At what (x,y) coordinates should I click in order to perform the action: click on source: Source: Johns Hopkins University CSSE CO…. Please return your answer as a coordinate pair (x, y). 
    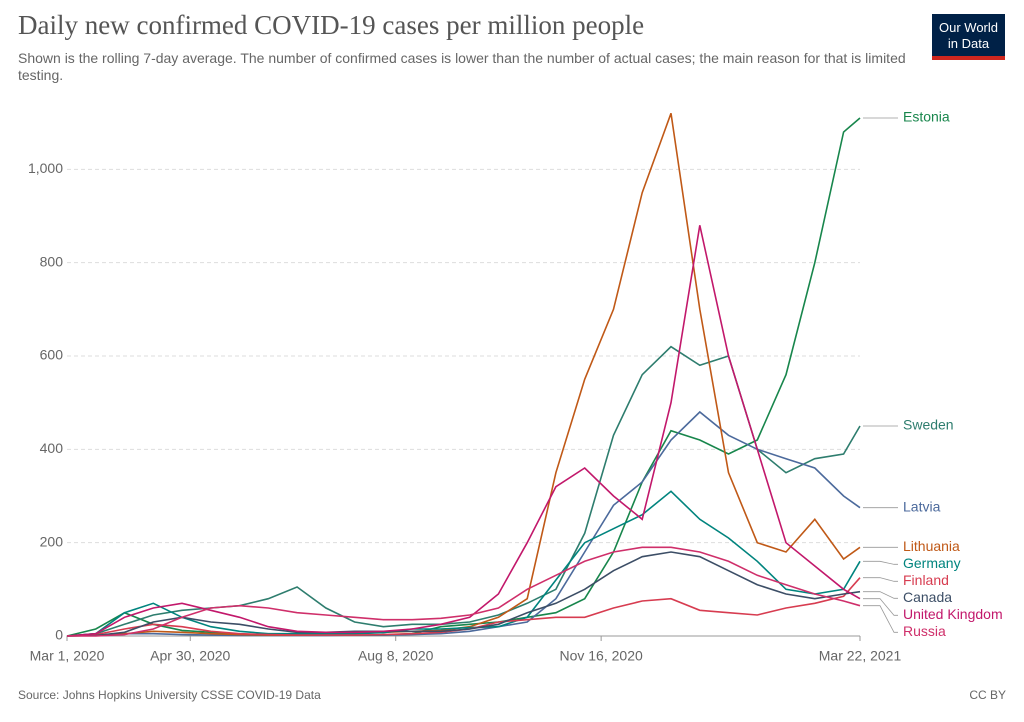
    Looking at the image, I should click on (169, 695).